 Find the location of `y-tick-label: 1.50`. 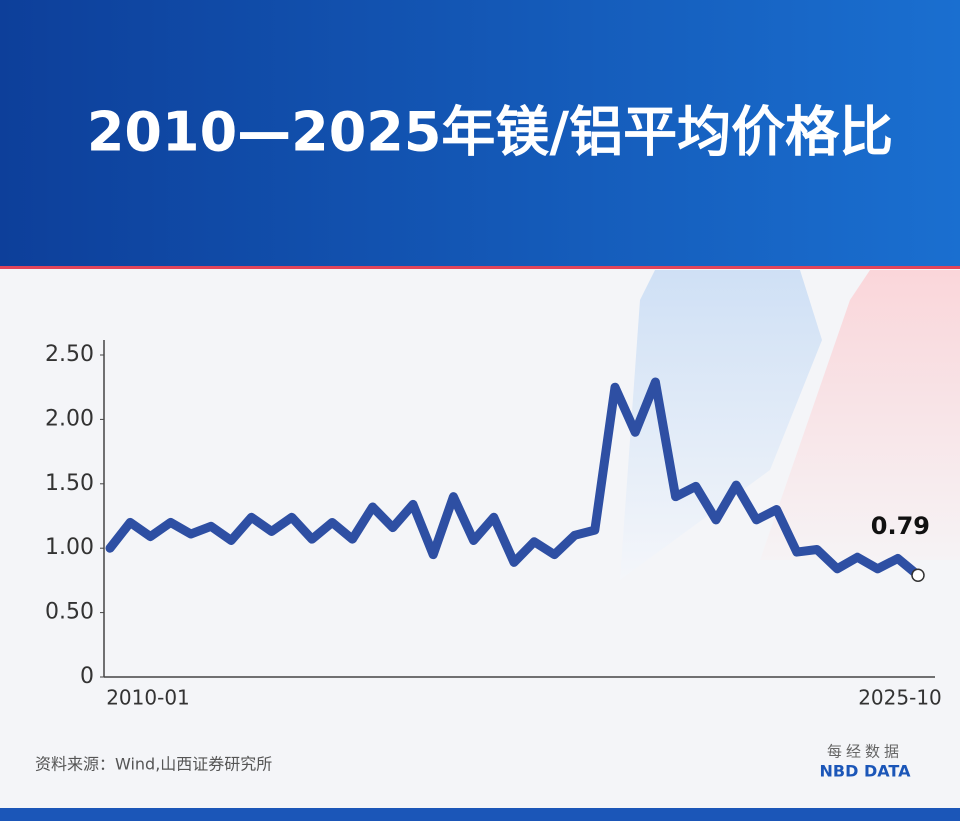

y-tick-label: 1.50 is located at coordinates (69, 483).